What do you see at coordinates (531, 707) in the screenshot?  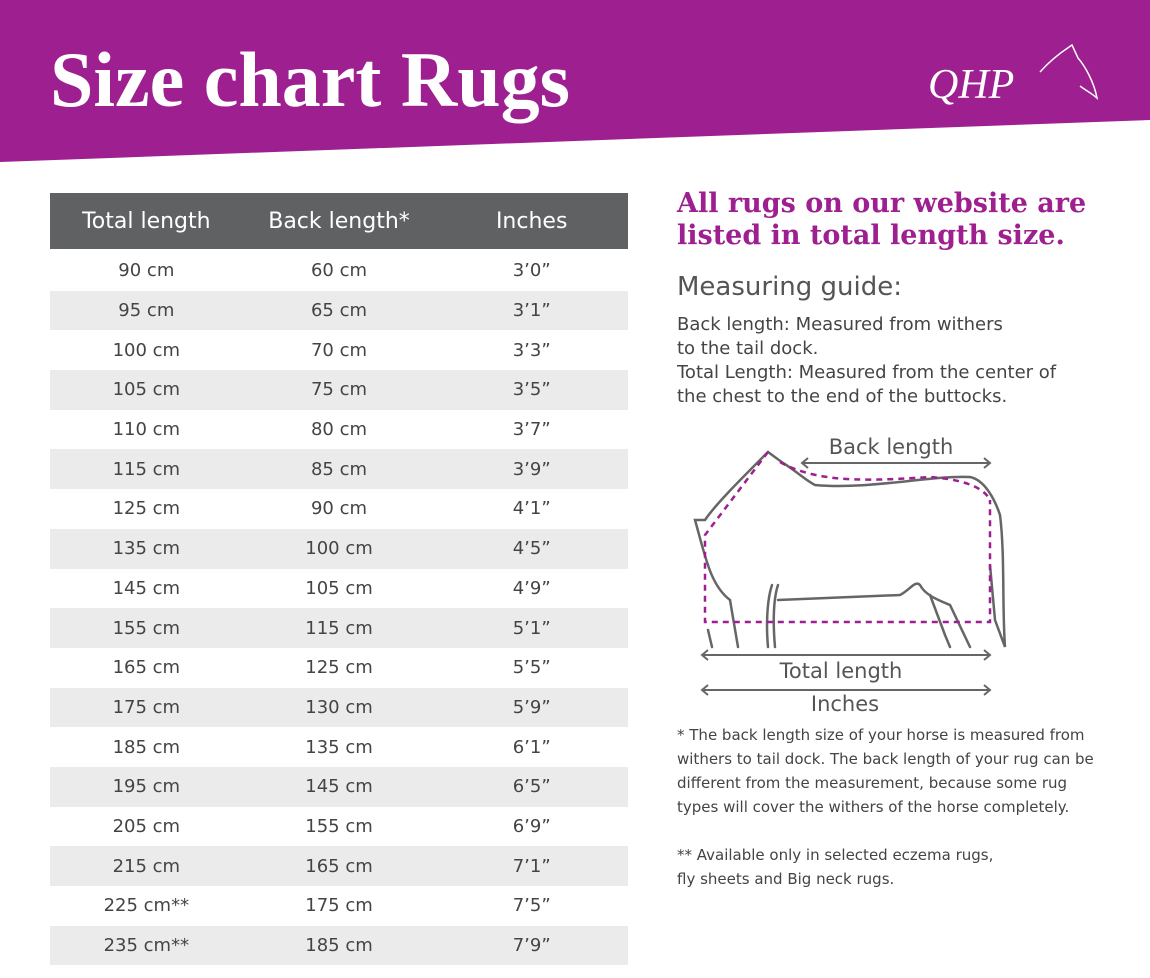 I see `table-cell: 5’9”` at bounding box center [531, 707].